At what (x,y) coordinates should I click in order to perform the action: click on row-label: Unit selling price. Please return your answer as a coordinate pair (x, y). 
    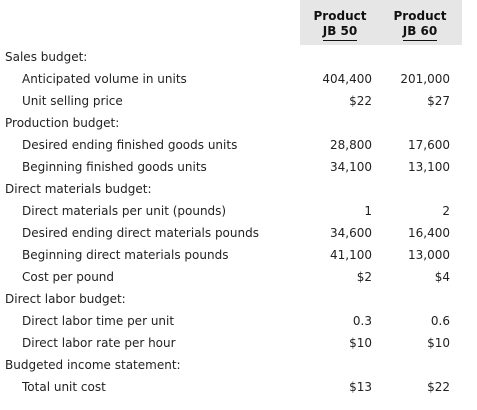
    Looking at the image, I should click on (72, 101).